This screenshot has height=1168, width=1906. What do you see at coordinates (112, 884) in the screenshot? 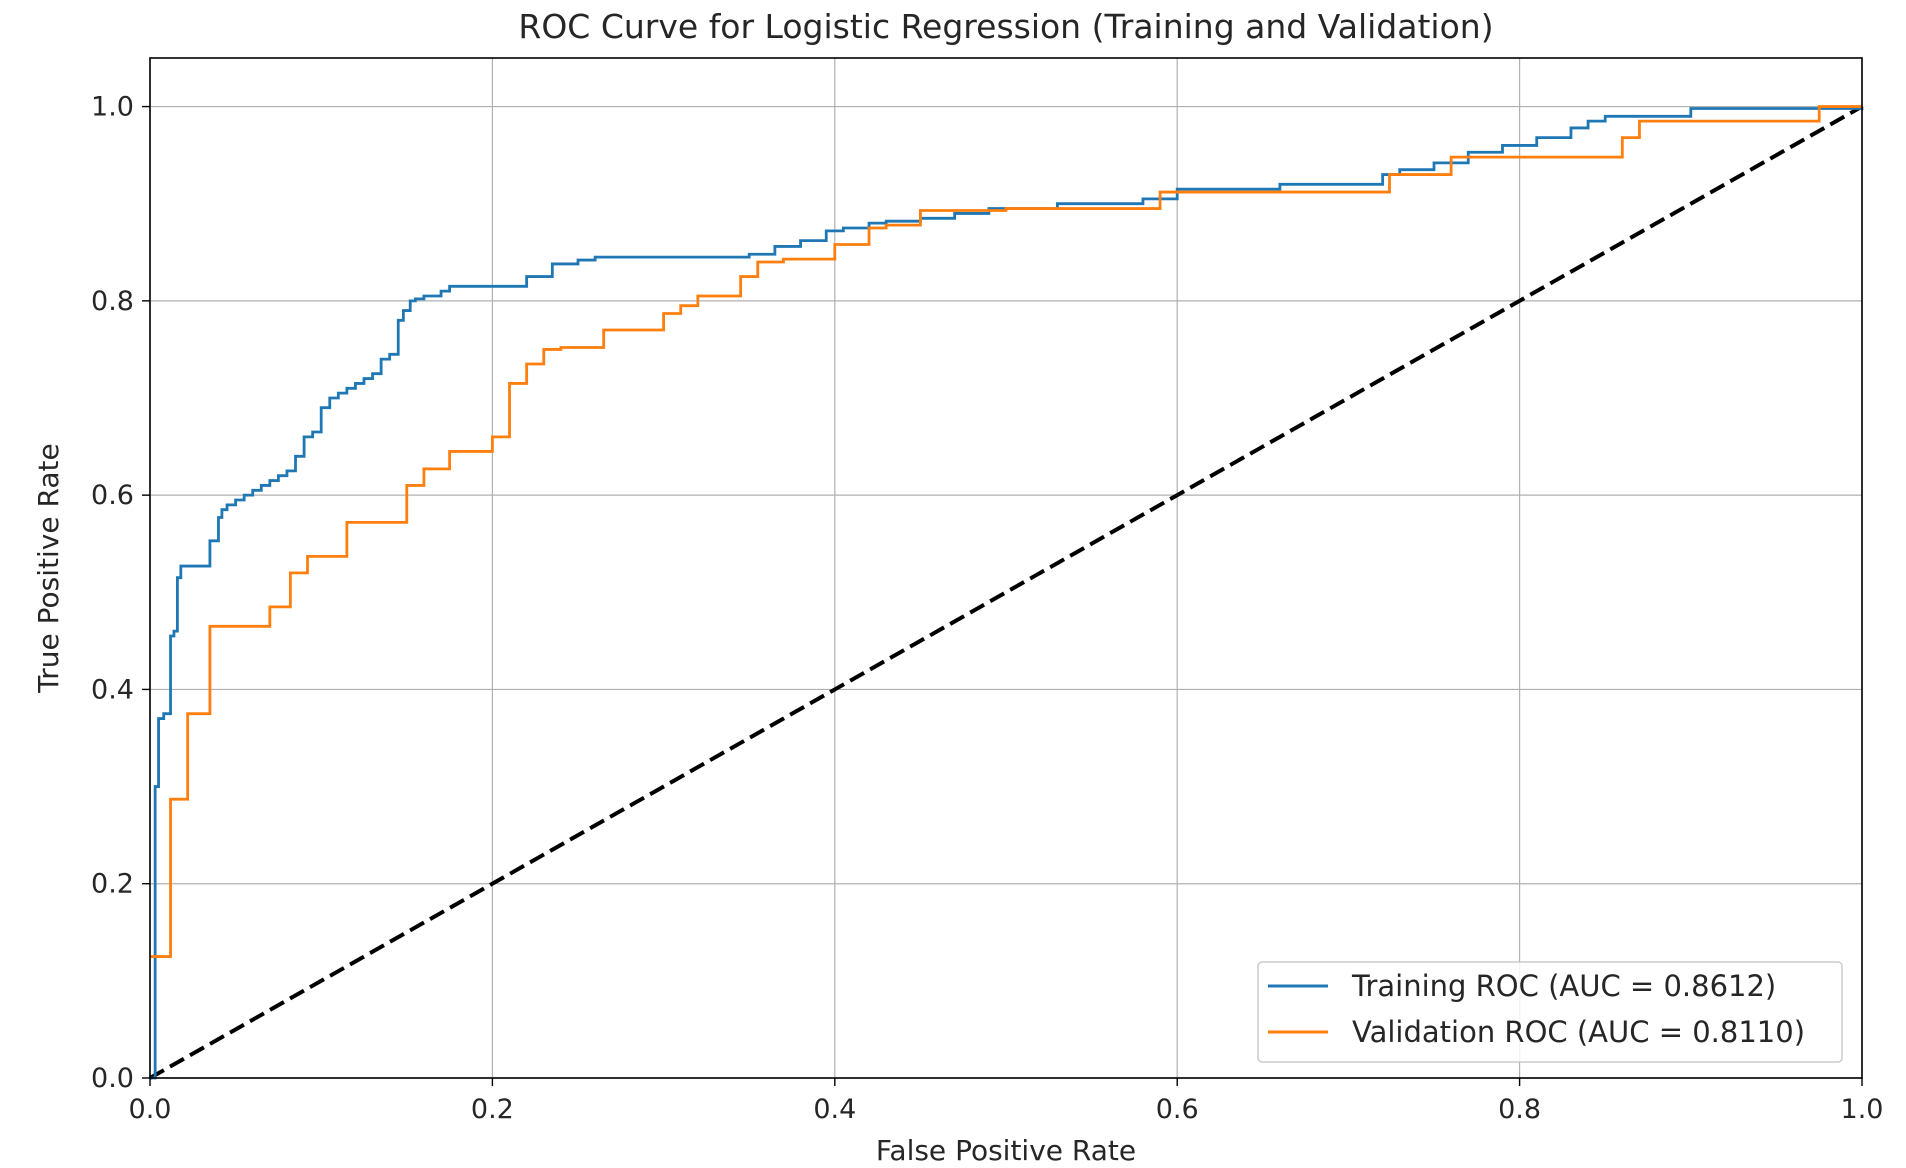
I see `y-tick-label: 0.2` at bounding box center [112, 884].